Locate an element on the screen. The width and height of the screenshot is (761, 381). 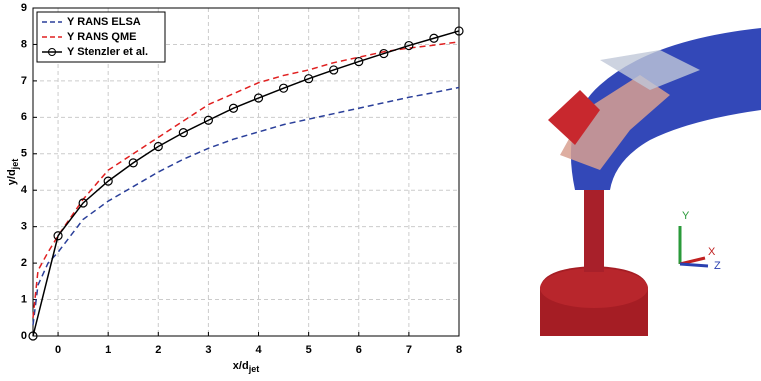
y-tick-label: 3 is located at coordinates (24, 227).